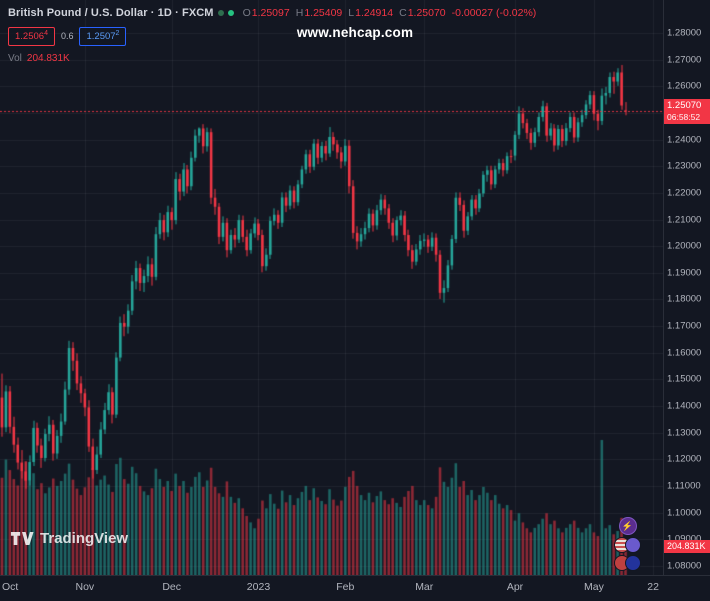 This screenshot has height=601, width=710. I want to click on last-price-badge: 1.25070 06:58:52, so click(687, 111).